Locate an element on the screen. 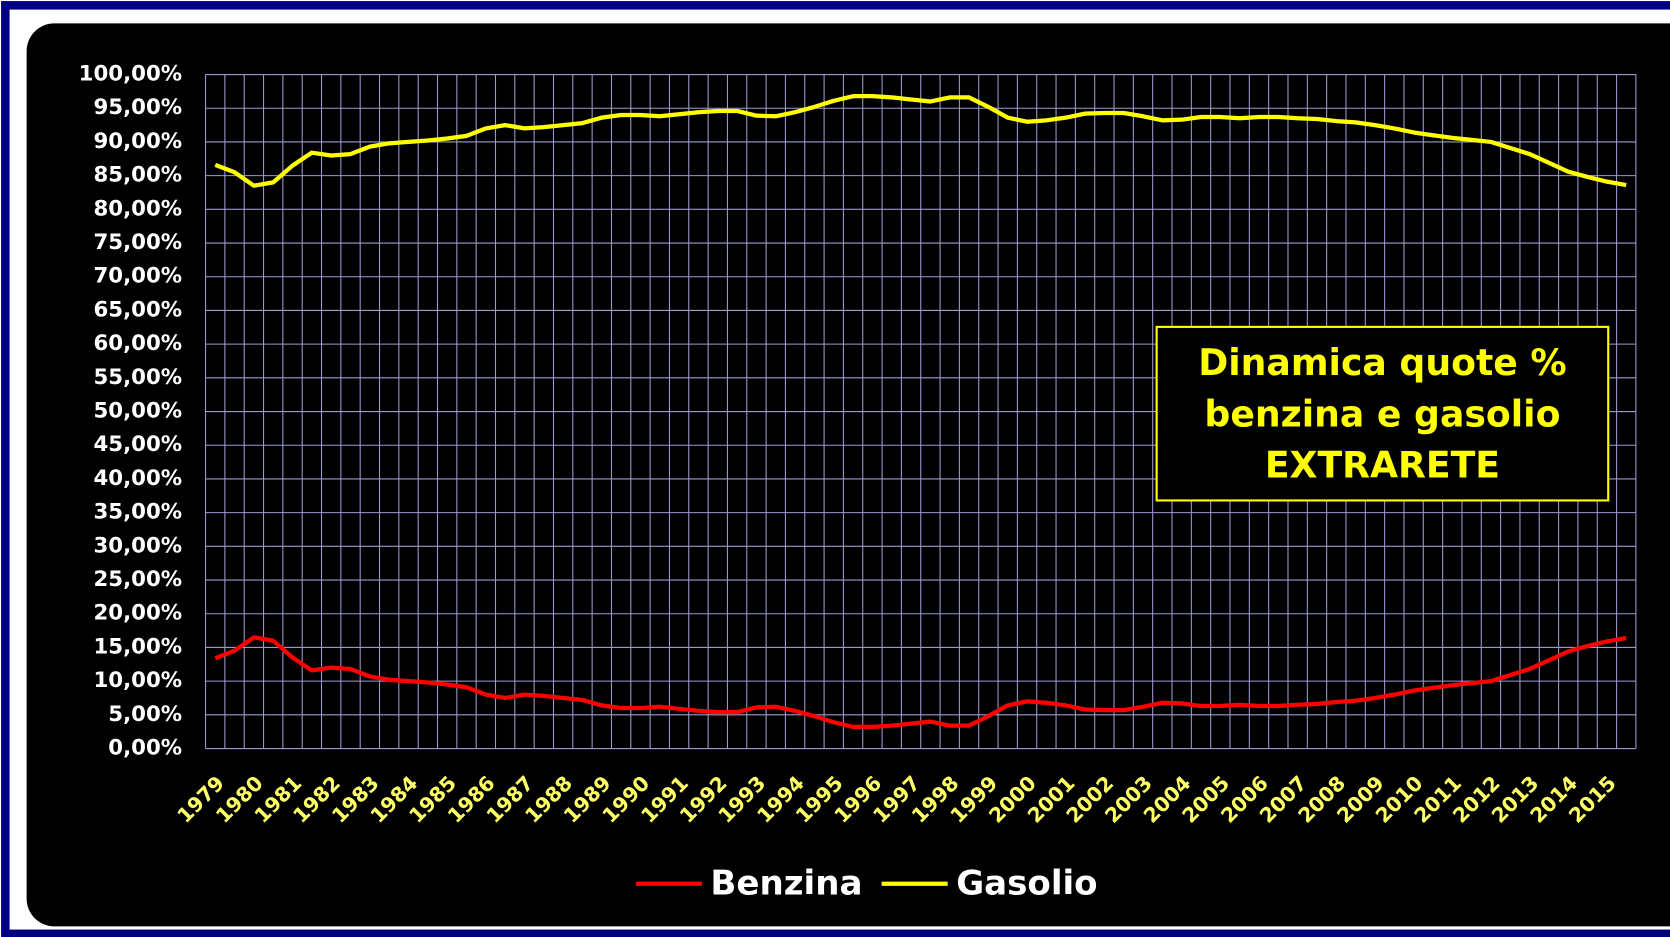  y-tick-label: 10,00% is located at coordinates (137, 680).